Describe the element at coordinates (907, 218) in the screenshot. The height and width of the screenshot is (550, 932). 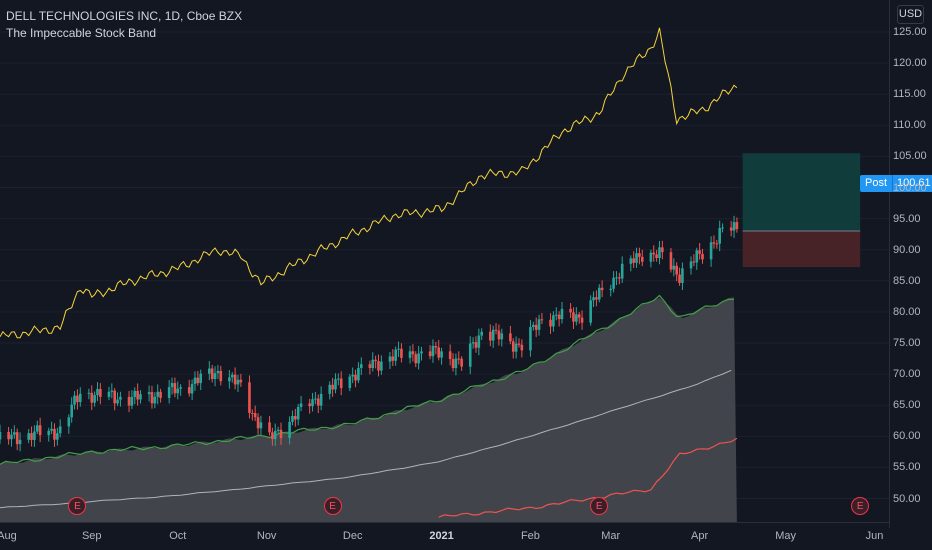
I see `price-axis-label: 95.00` at that location.